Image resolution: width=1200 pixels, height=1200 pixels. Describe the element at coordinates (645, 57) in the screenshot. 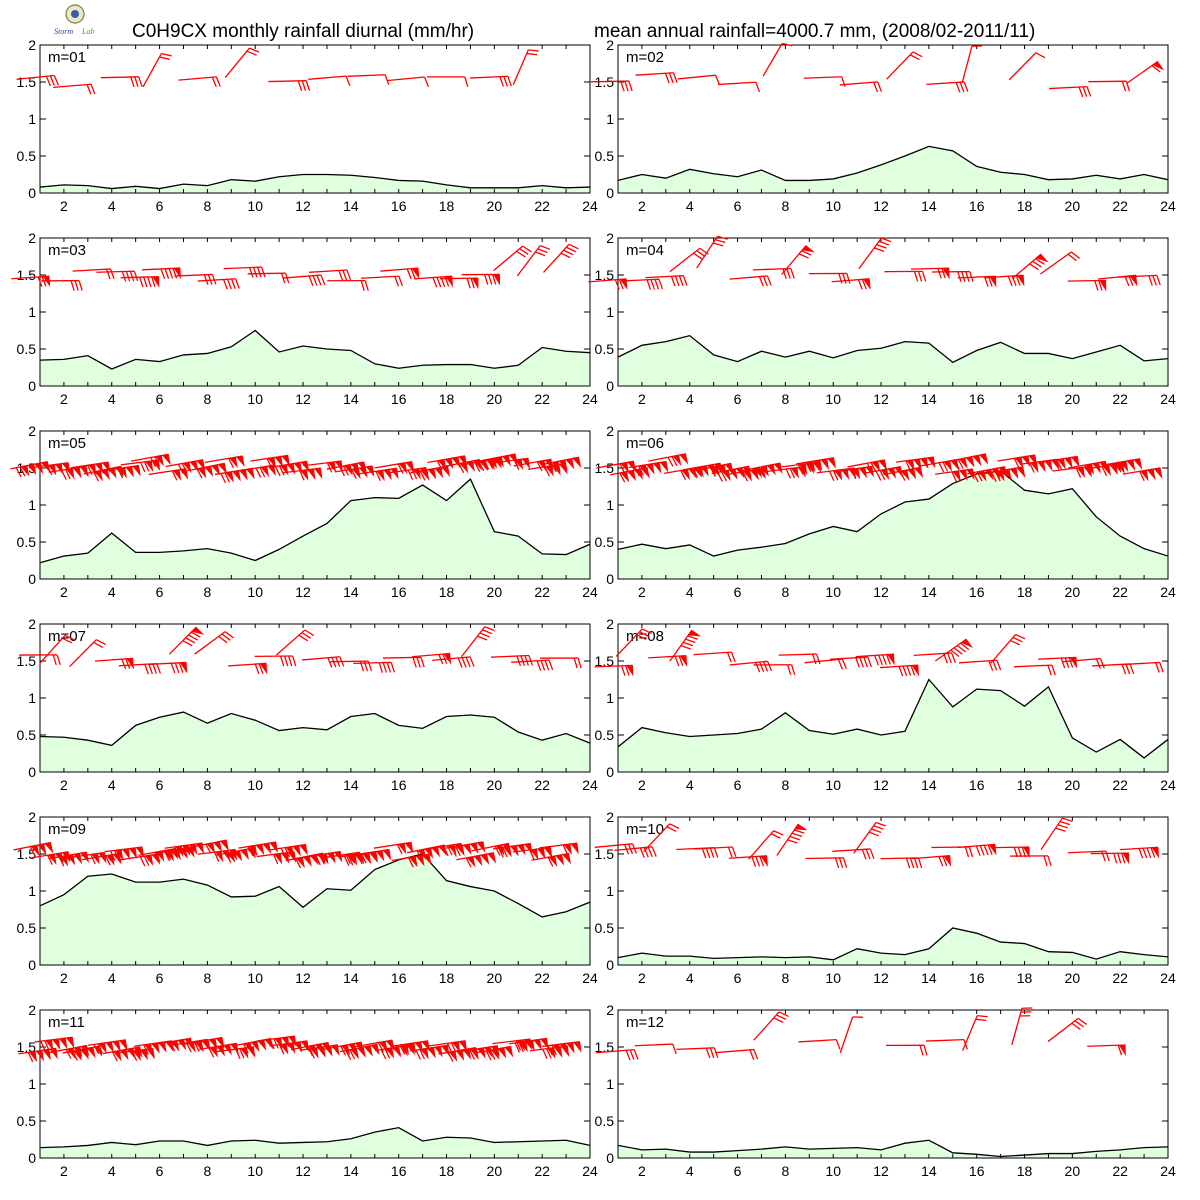

I see `month-label: m=02` at that location.